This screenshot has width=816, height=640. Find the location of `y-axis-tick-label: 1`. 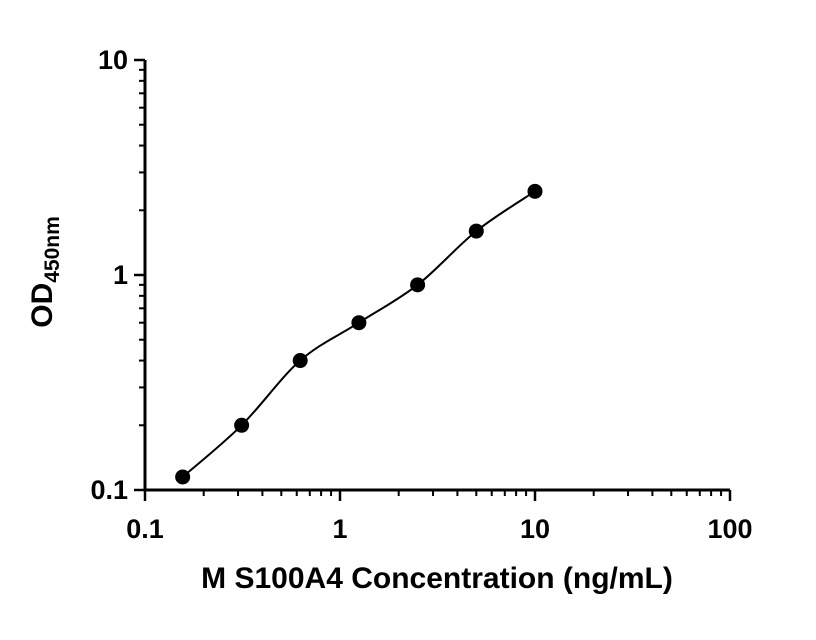

y-axis-tick-label: 1 is located at coordinates (120, 275).